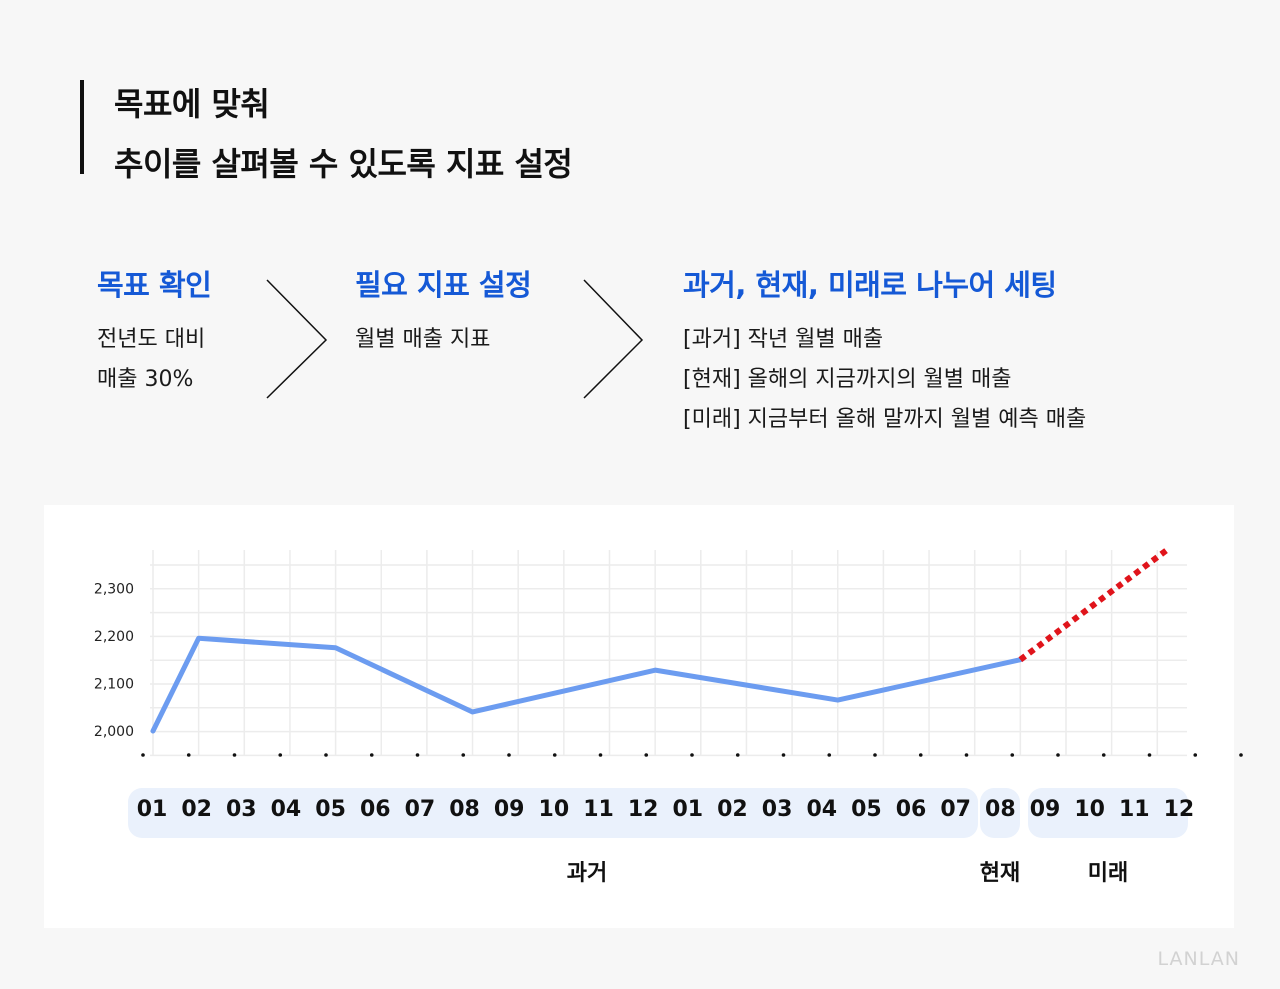 This screenshot has height=989, width=1280. What do you see at coordinates (343, 164) in the screenshot?
I see `title-line-2: 추이를 살펴볼 수 있도록 지표 설정` at bounding box center [343, 164].